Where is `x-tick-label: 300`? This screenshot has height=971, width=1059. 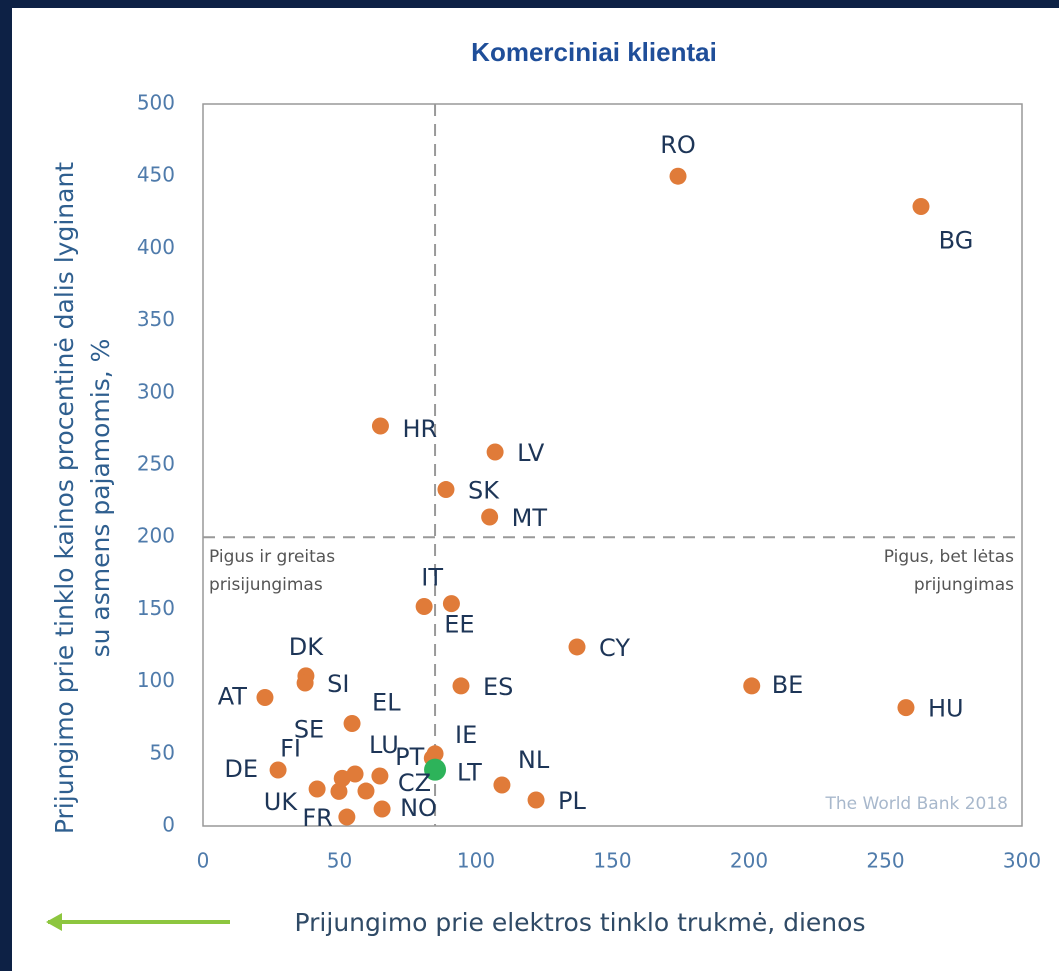 x-tick-label: 300 is located at coordinates (1022, 861).